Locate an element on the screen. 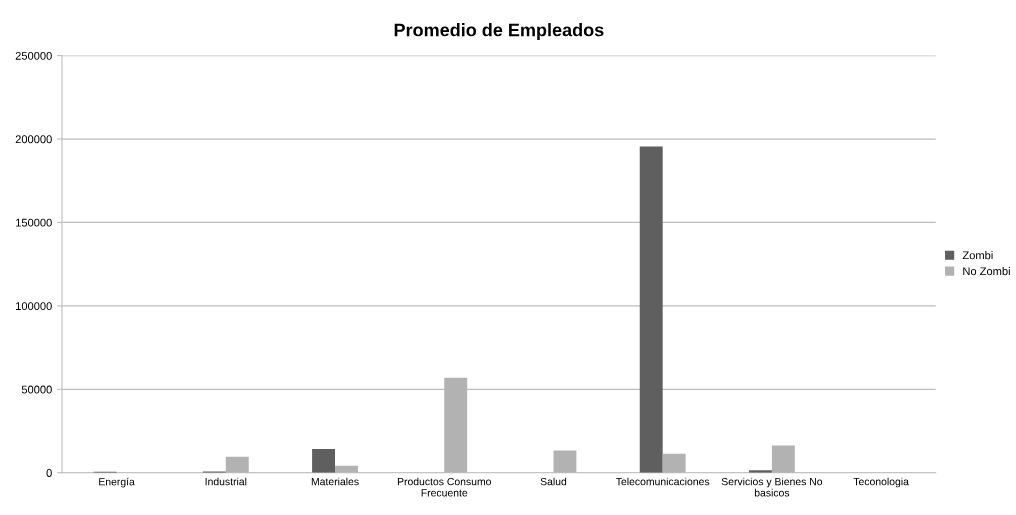  chart-title: Promedio de Empleados is located at coordinates (499, 31).